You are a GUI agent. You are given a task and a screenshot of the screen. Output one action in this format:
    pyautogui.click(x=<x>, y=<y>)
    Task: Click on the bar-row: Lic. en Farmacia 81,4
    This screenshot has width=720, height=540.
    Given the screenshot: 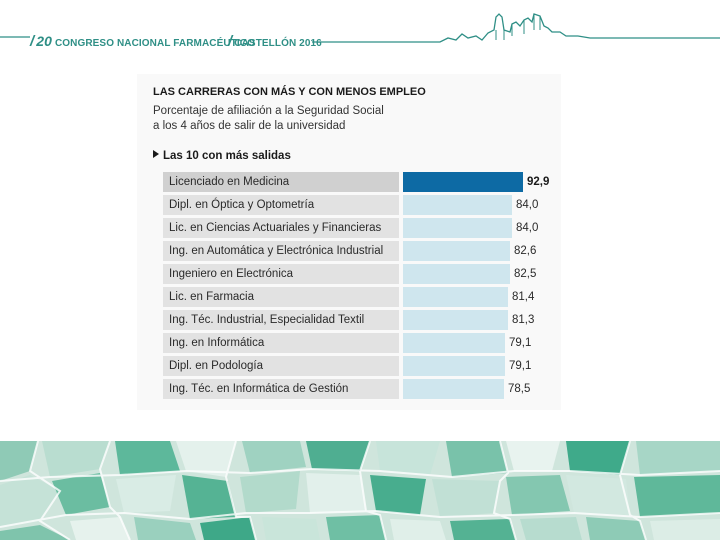 What is the action you would take?
    pyautogui.click(x=359, y=297)
    